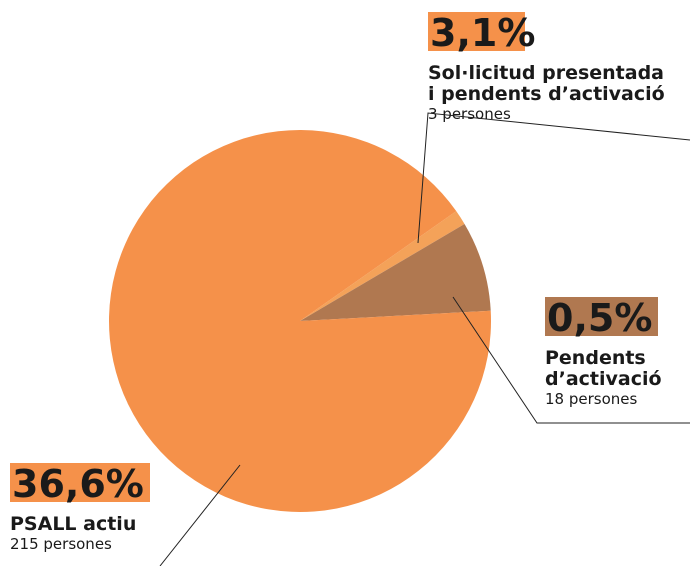  I want to click on percent-label: 36,6%, so click(78, 484).